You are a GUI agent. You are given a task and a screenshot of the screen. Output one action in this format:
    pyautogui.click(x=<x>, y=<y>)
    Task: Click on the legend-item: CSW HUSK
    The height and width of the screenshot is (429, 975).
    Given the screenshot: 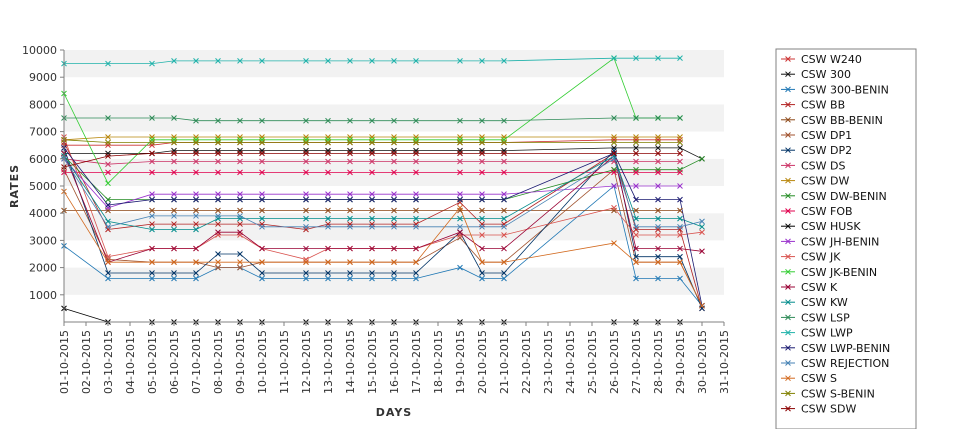 What is the action you would take?
    pyautogui.click(x=821, y=226)
    